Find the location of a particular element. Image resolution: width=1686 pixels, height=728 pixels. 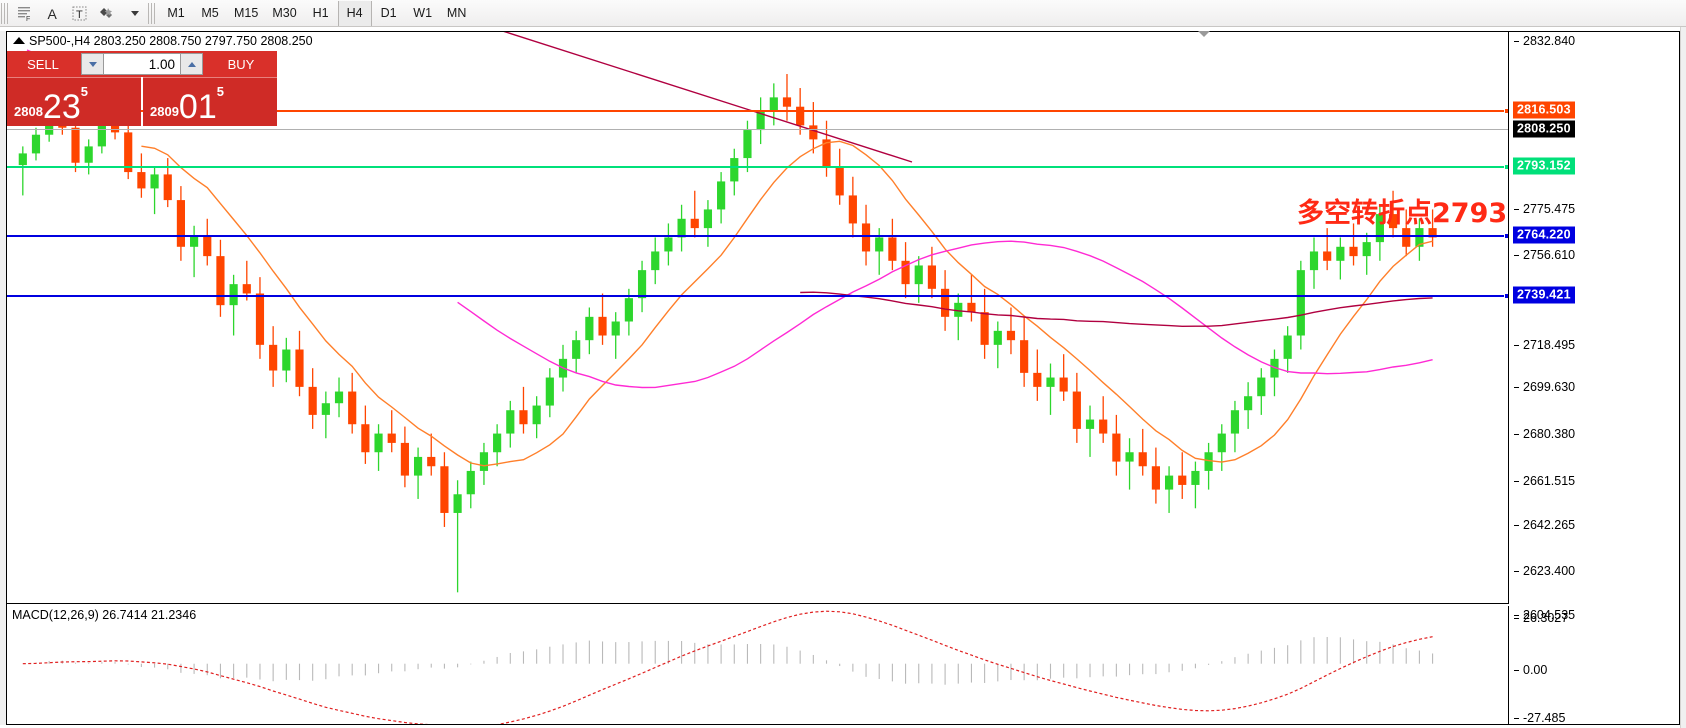

level-line-blue-1-handle is located at coordinates (1506, 236).